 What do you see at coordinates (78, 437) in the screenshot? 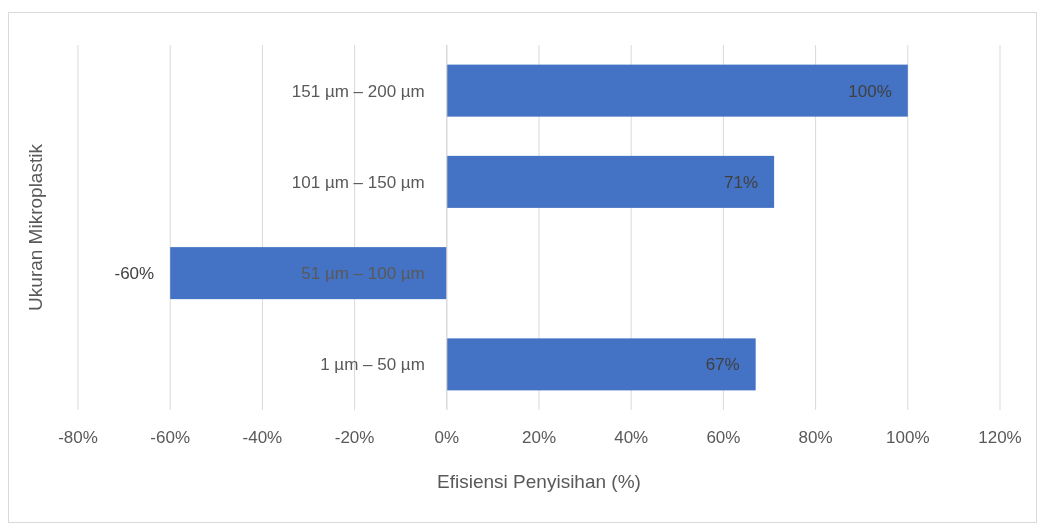
I see `x-tick-label: -80%` at bounding box center [78, 437].